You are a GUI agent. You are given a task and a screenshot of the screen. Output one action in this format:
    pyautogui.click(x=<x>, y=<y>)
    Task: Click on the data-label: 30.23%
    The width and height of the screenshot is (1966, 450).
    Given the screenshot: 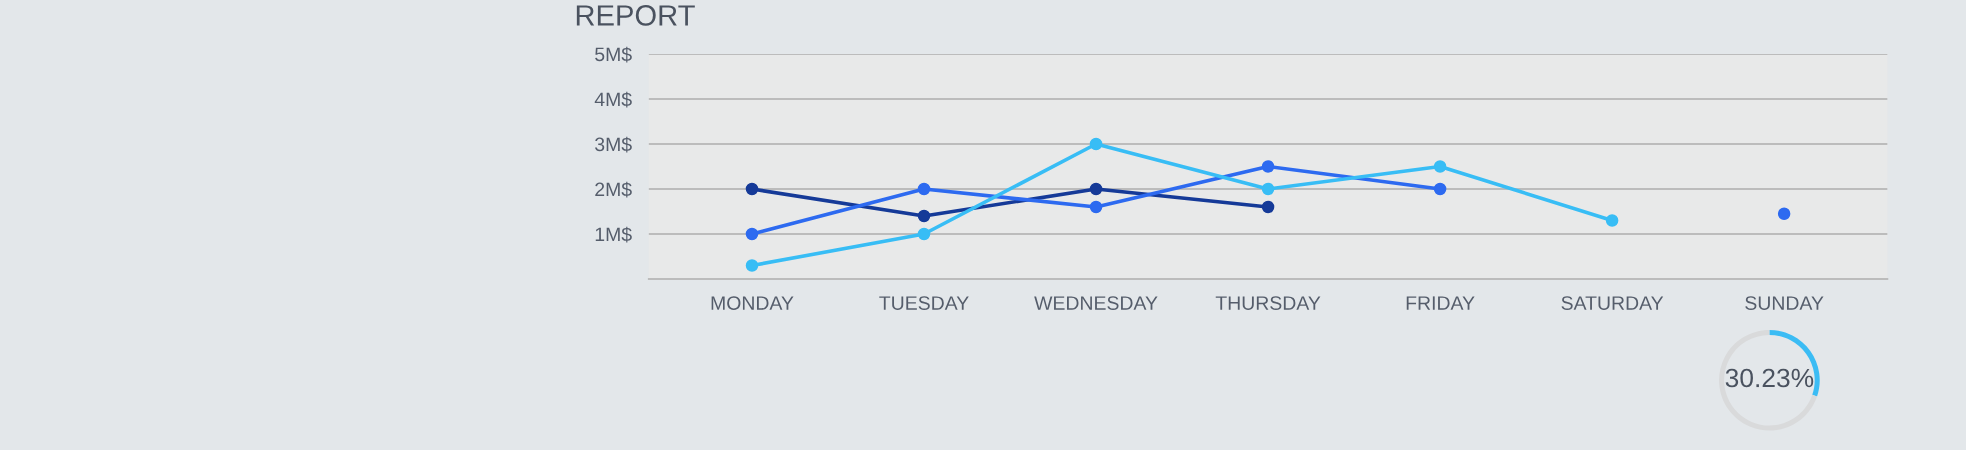 What is the action you would take?
    pyautogui.click(x=1769, y=378)
    